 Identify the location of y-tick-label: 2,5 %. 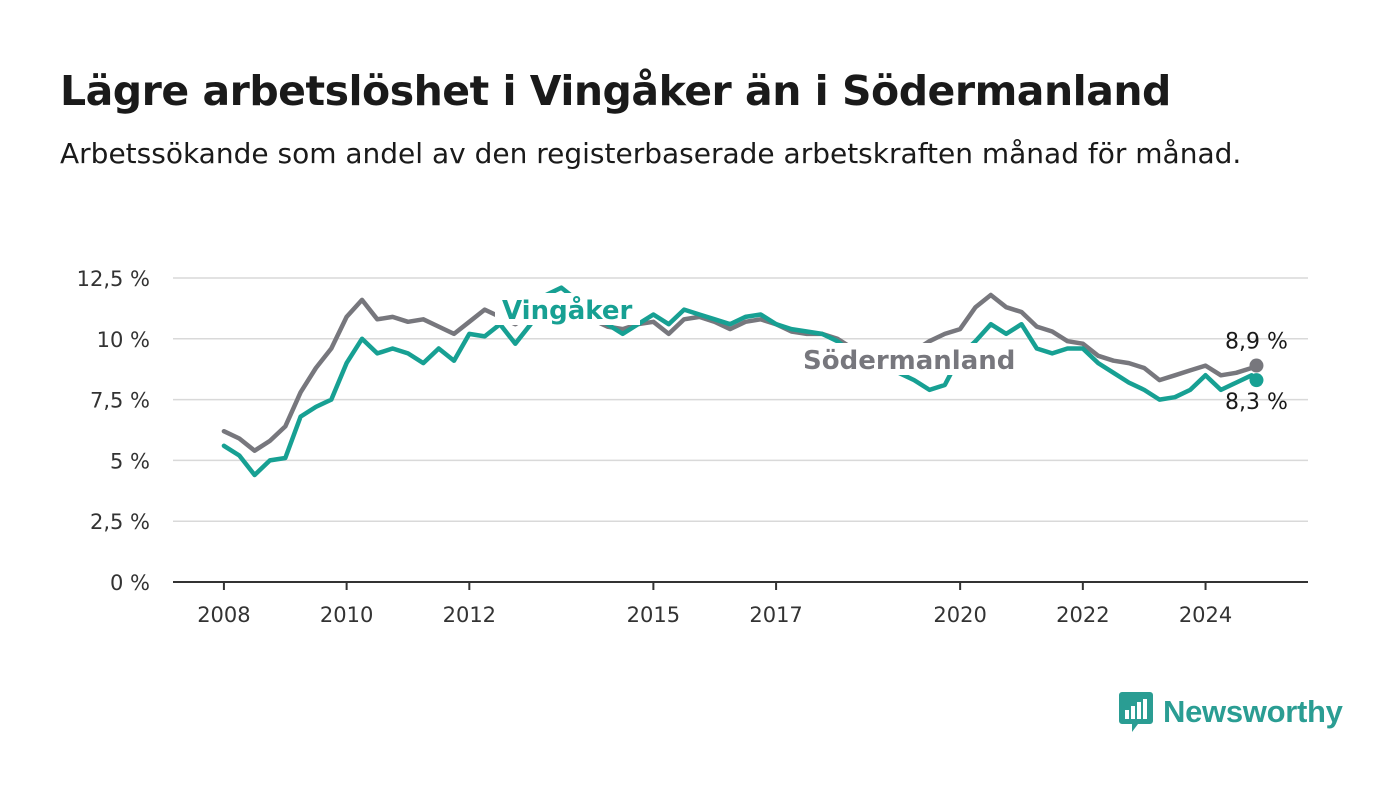
(120, 522).